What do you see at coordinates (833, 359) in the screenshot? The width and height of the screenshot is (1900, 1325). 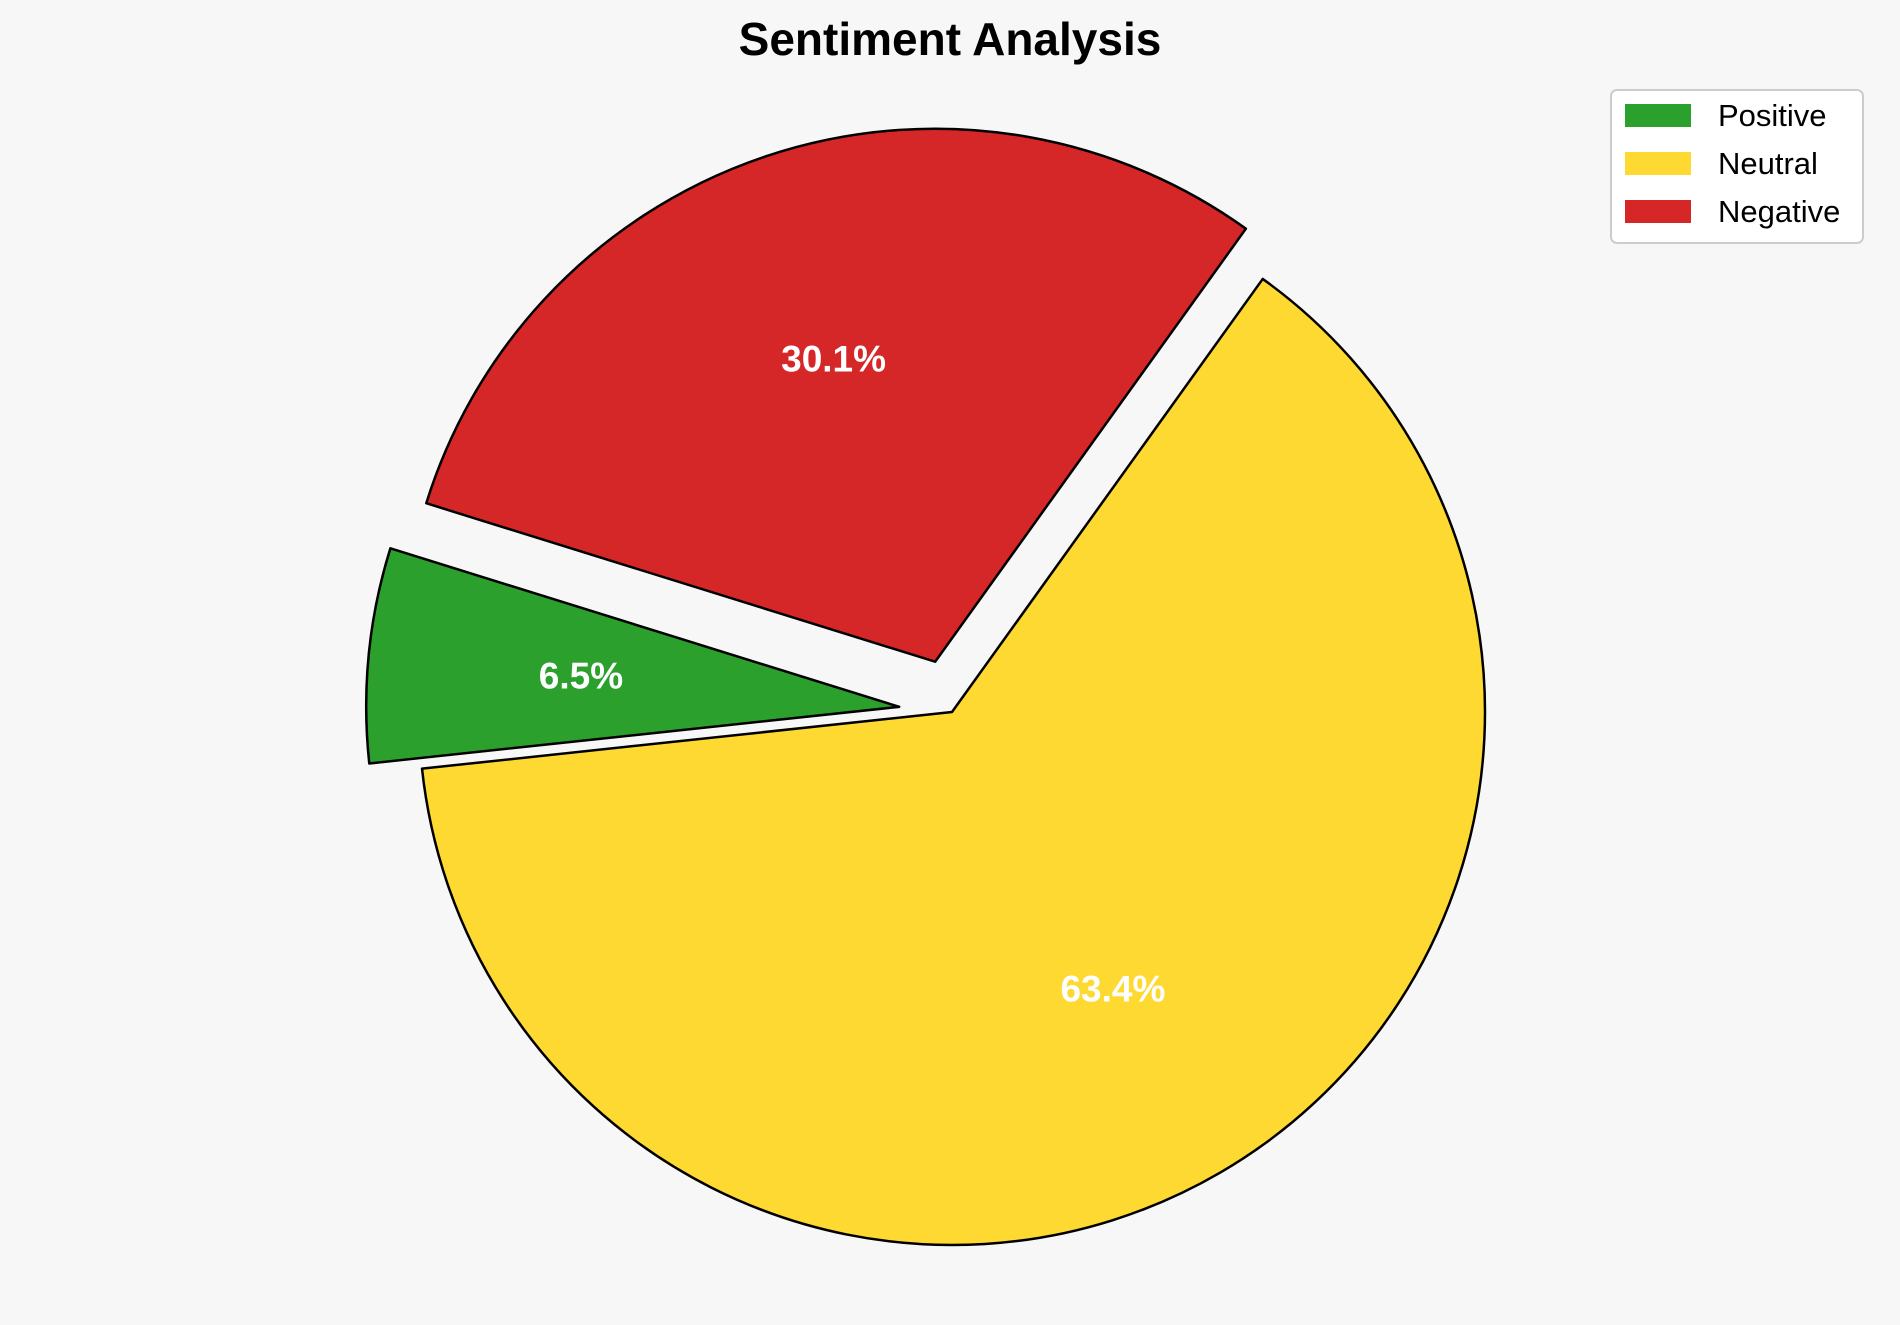 I see `pie-label-negative: 30.1%` at bounding box center [833, 359].